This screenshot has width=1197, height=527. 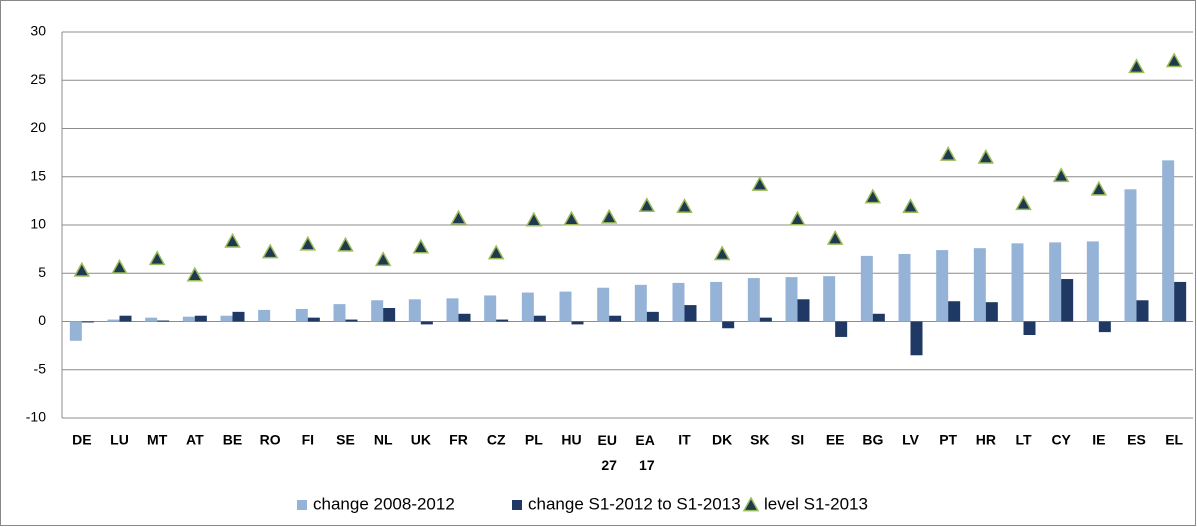 I want to click on x-tick-label: HU, so click(x=571, y=440).